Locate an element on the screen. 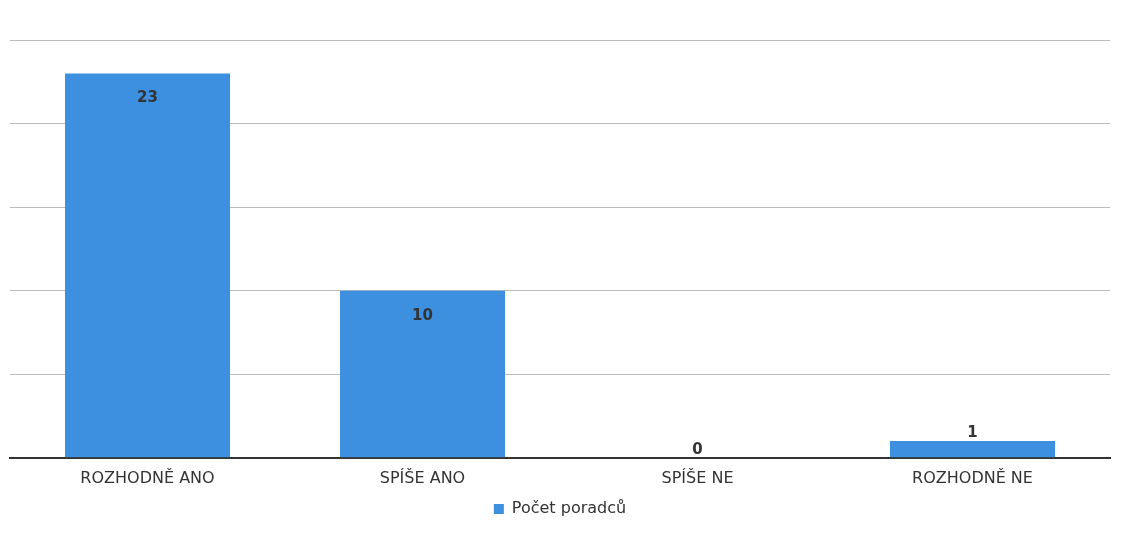  data-label: 23 is located at coordinates (147, 97).